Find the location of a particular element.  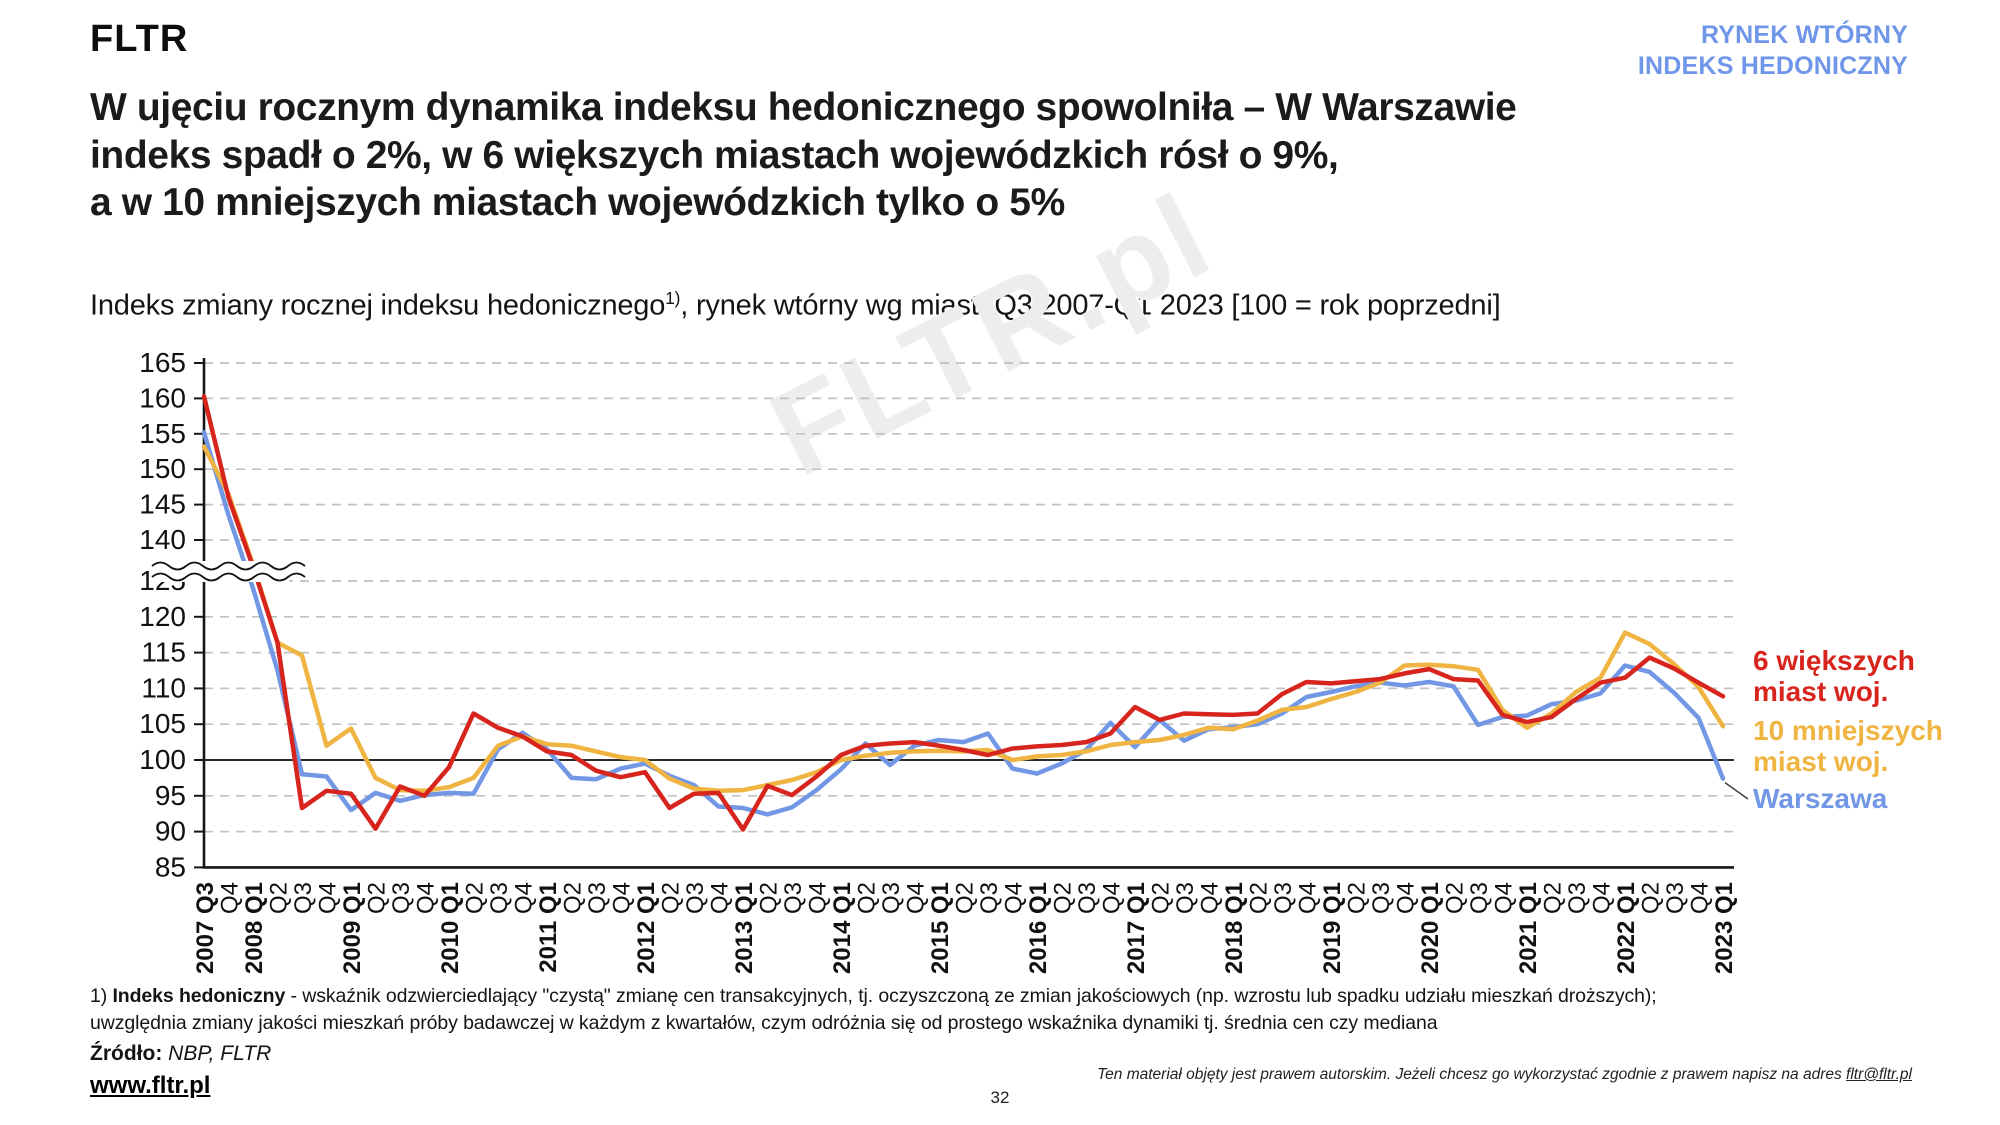

legend-label-6-wiekszych-miast-woj: 6 większych is located at coordinates (1834, 660).